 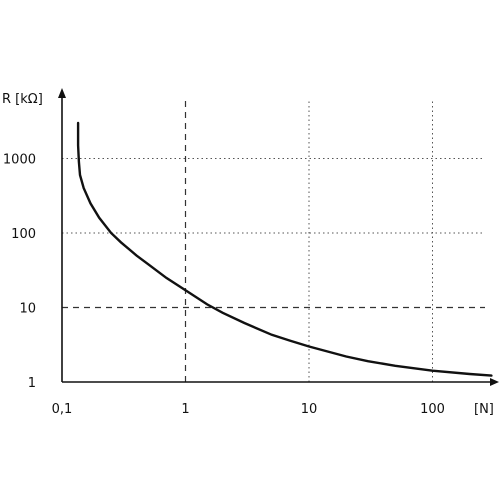 What do you see at coordinates (22, 99) in the screenshot?
I see `y-axis-label: R [kΩ]` at bounding box center [22, 99].